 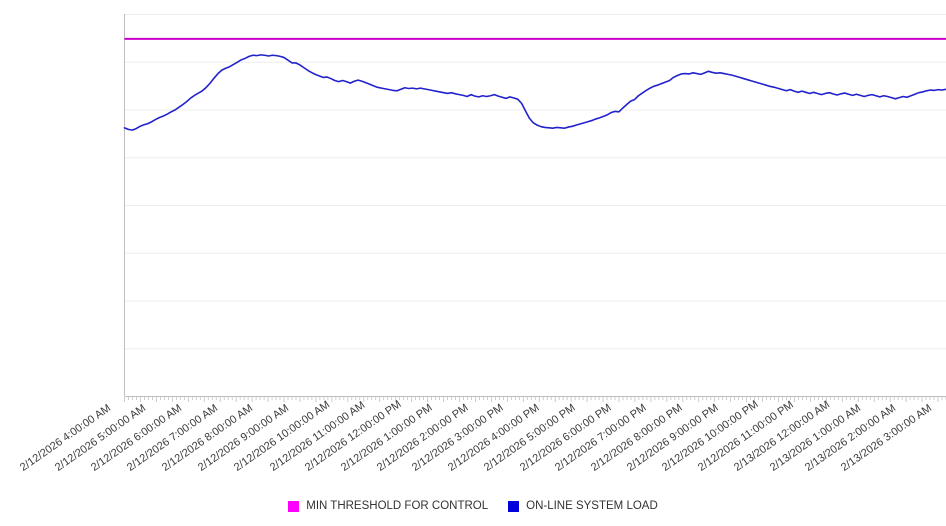 I want to click on legend-label-online-system-load: ON-LINE SYSTEM LOAD, so click(x=592, y=506).